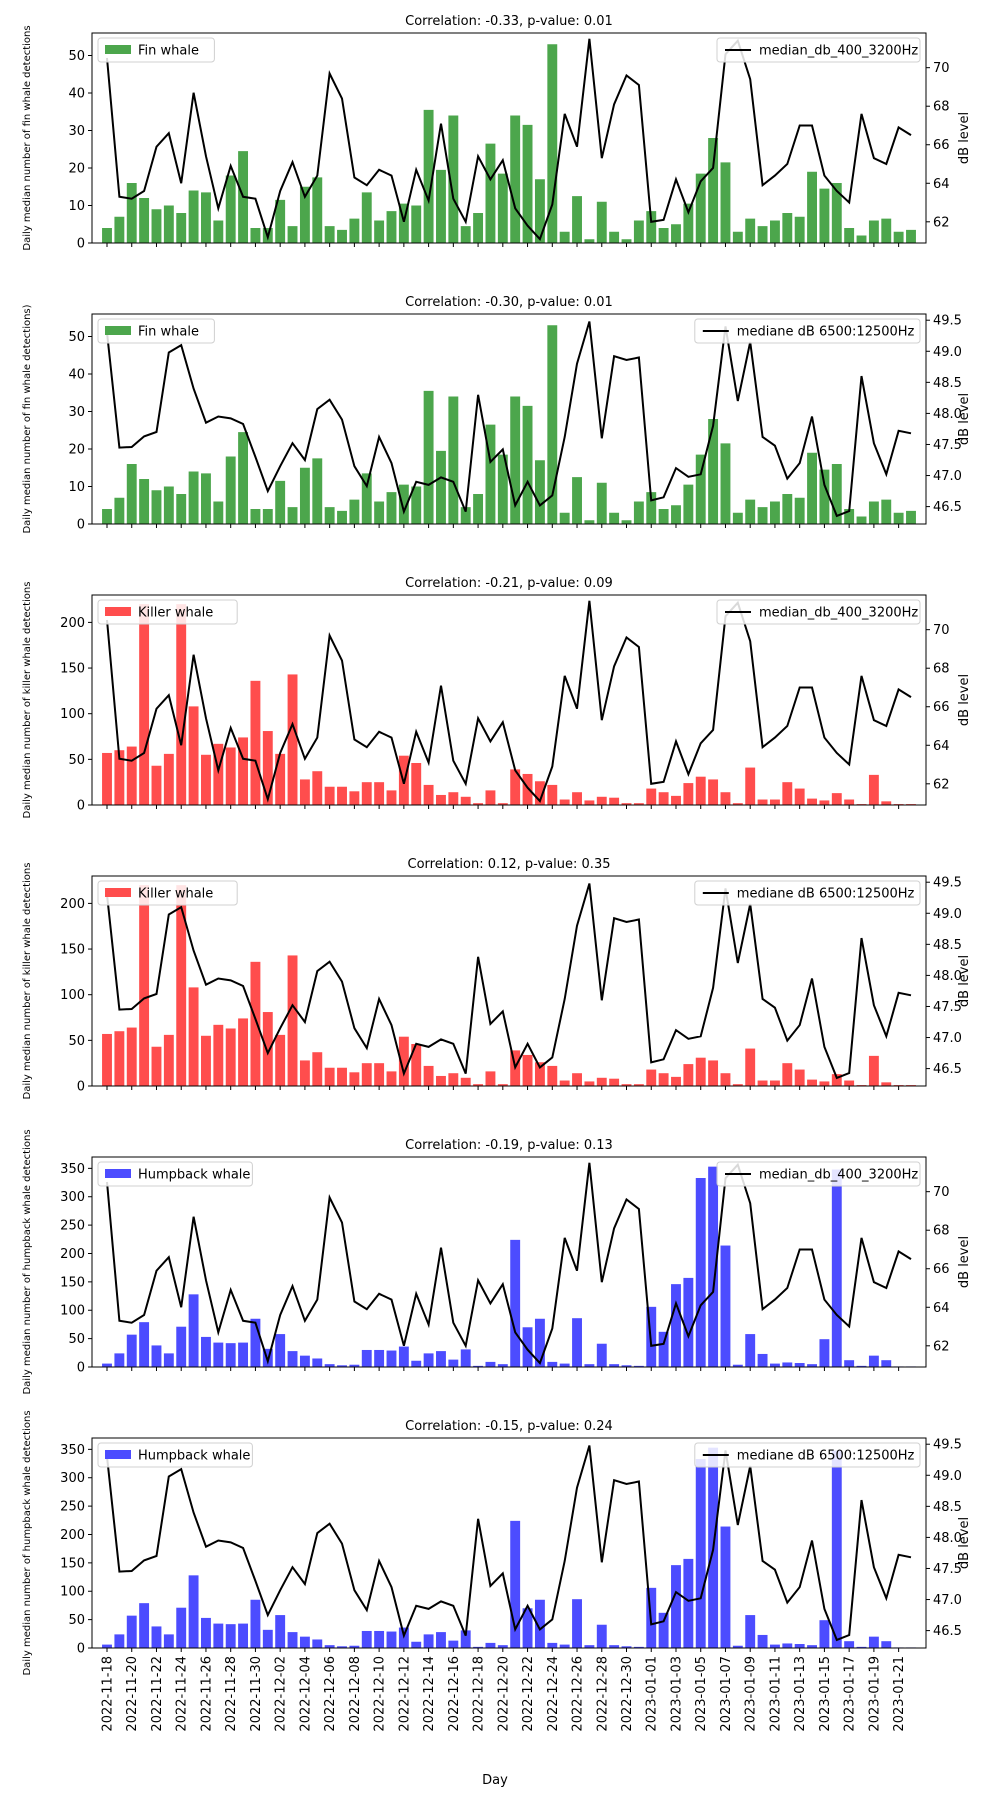  I want to click on y-tick-label: 0, so click(81, 806).